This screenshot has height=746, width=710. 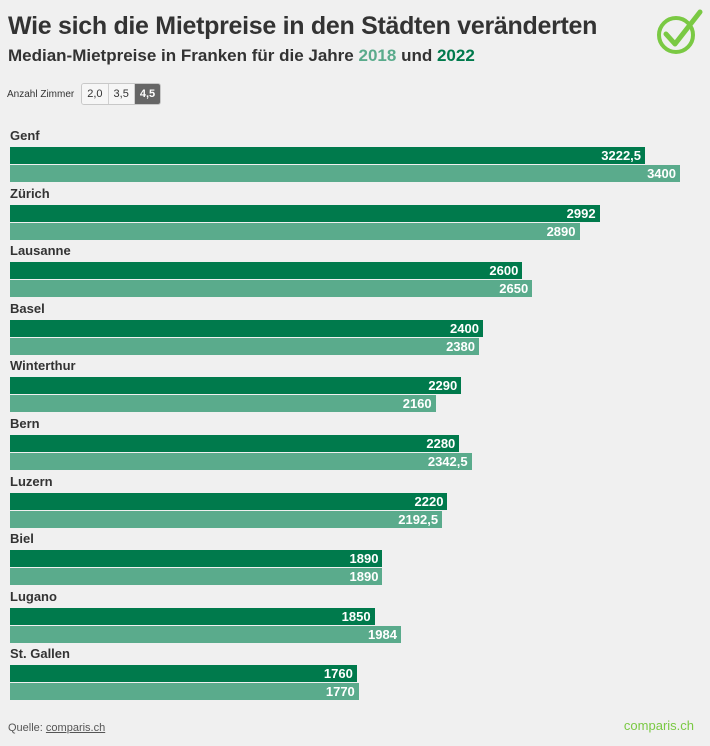 I want to click on data-label: 2890, so click(x=561, y=231).